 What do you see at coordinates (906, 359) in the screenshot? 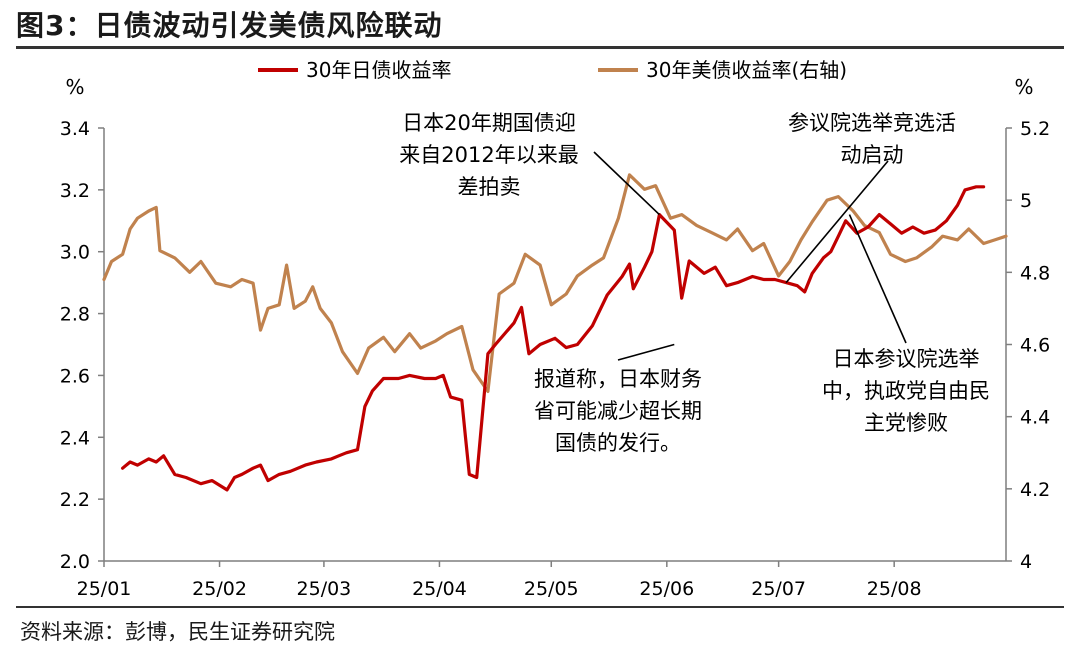
I see `ann-election-result-text: 日本参议院选举` at bounding box center [906, 359].